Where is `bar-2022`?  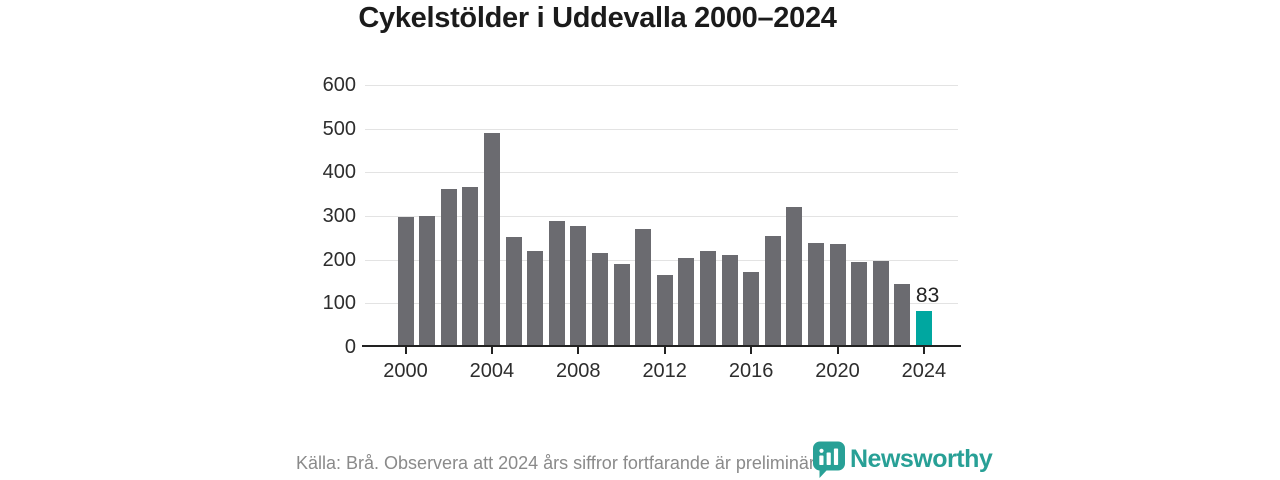 bar-2022 is located at coordinates (880, 304).